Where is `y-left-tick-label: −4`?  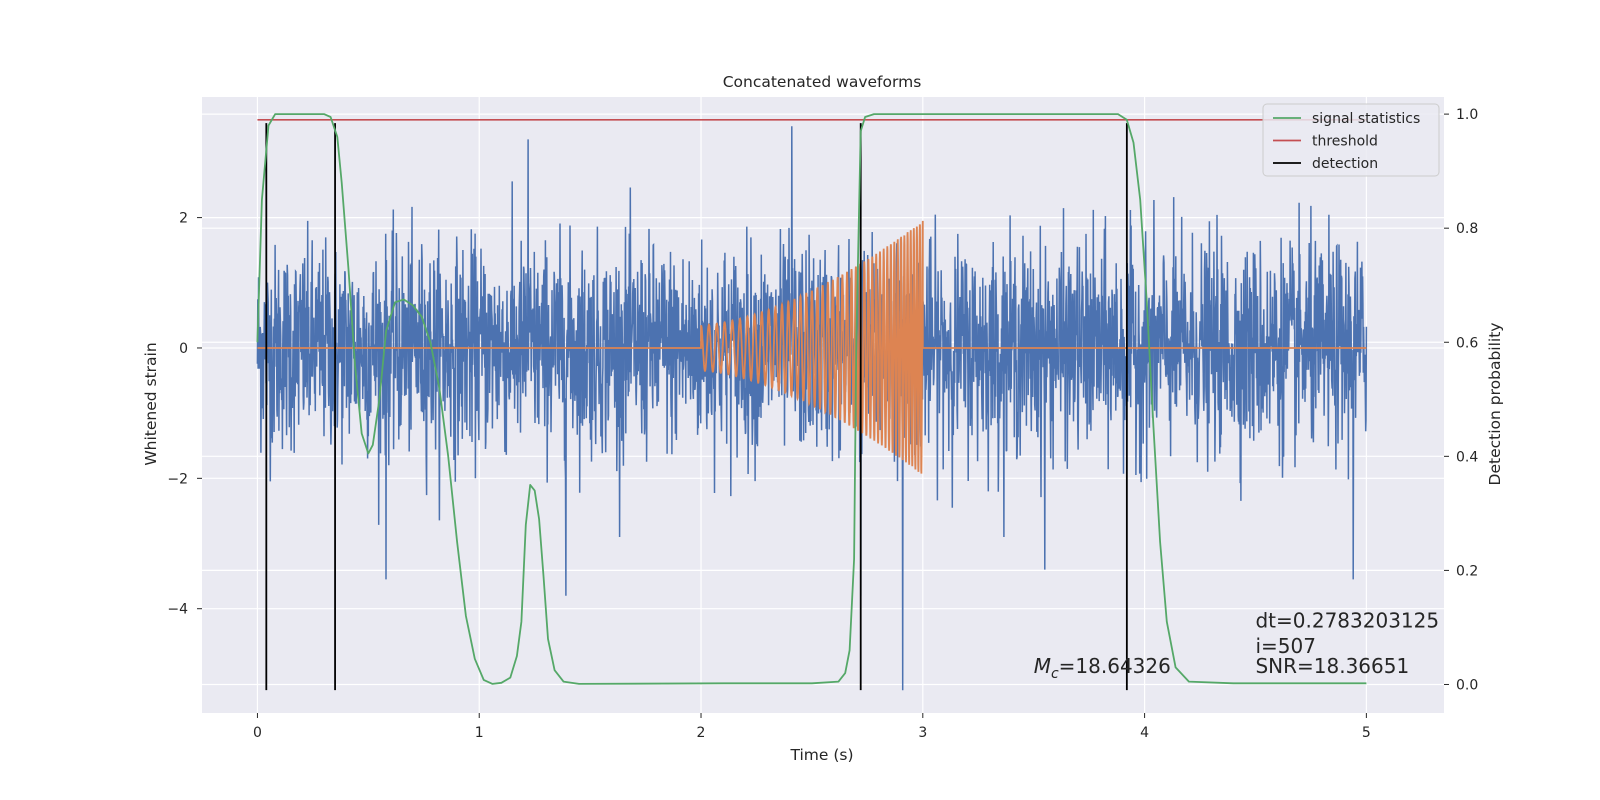 y-left-tick-label: −4 is located at coordinates (177, 610).